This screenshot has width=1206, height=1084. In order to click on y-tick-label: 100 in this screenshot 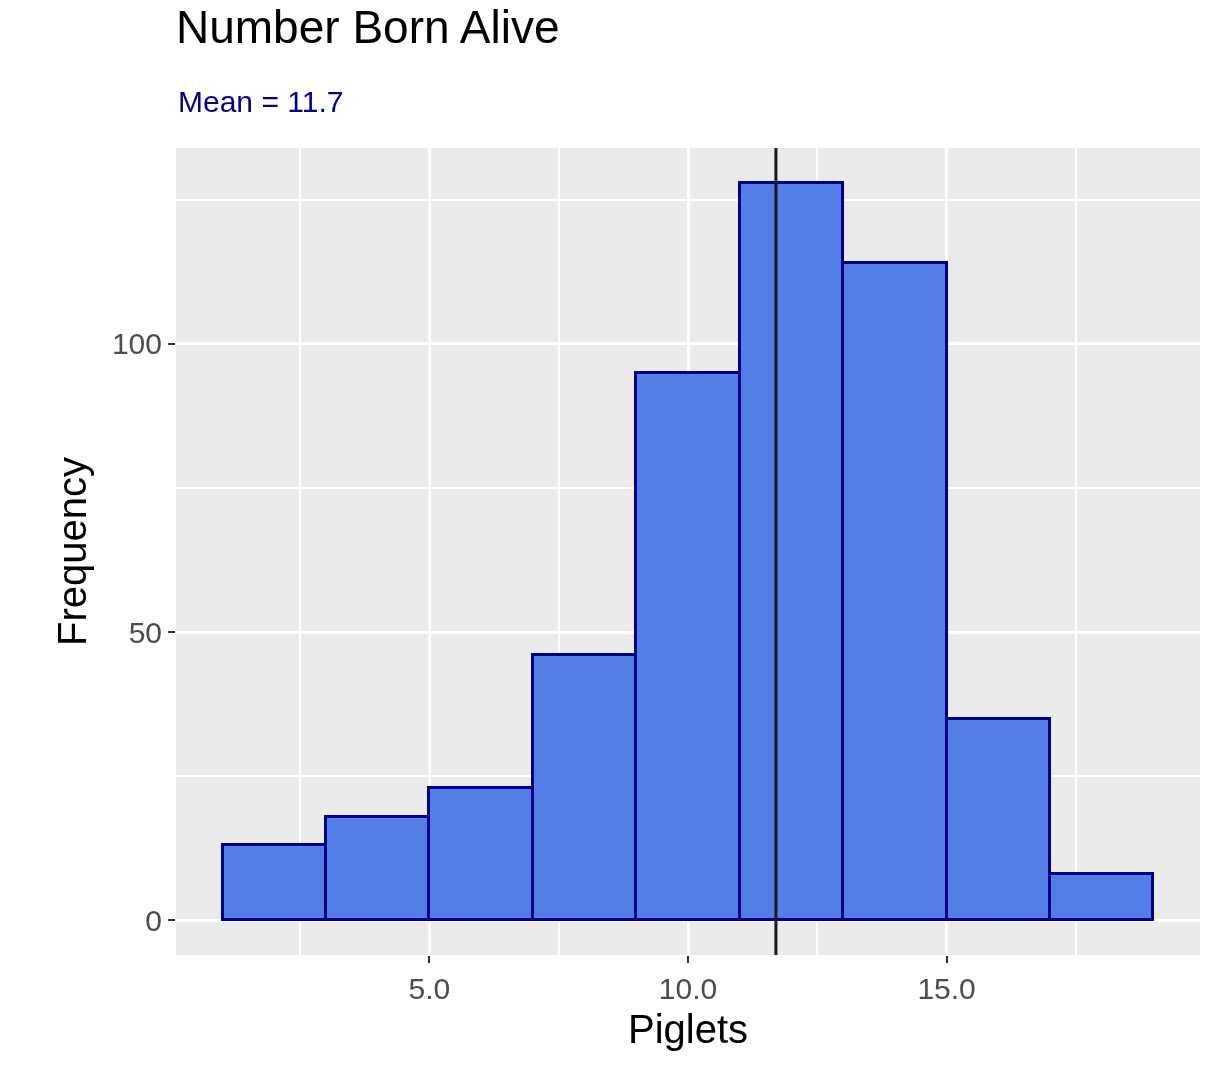, I will do `click(136, 344)`.